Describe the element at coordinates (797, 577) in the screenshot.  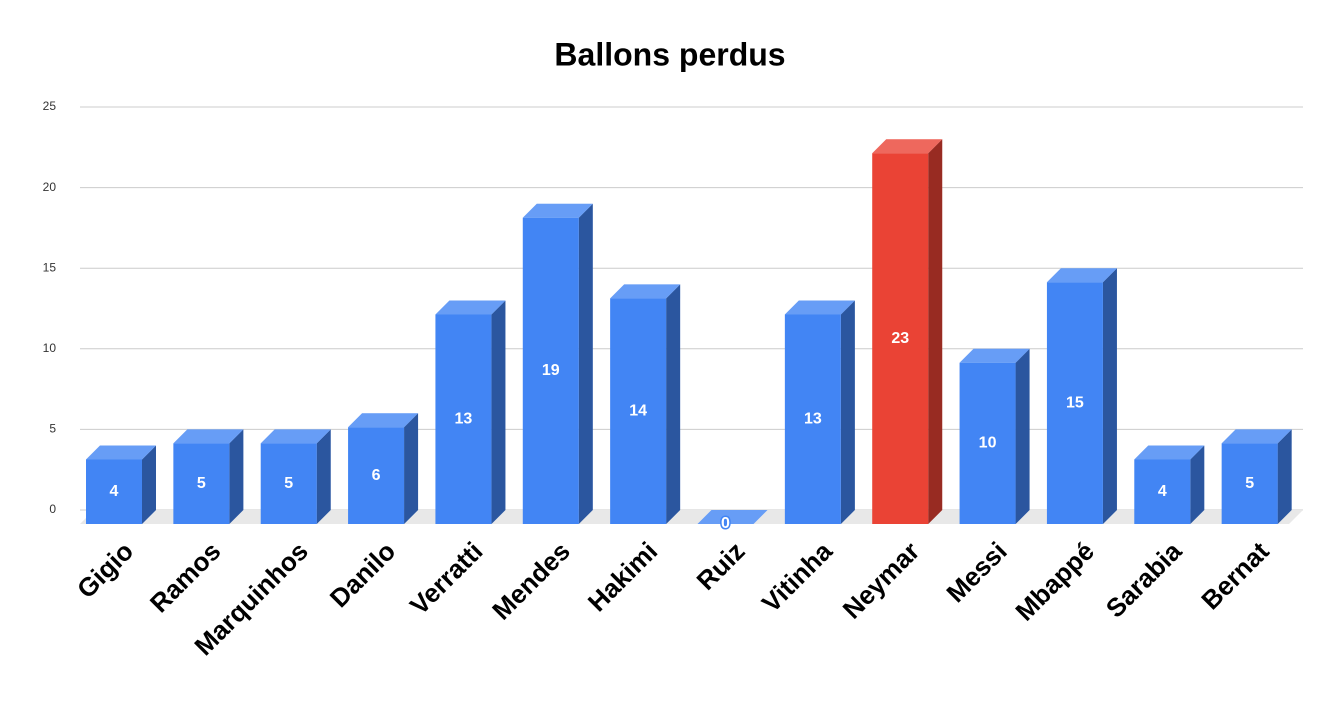
I see `x-tick-label: Vitinha` at that location.